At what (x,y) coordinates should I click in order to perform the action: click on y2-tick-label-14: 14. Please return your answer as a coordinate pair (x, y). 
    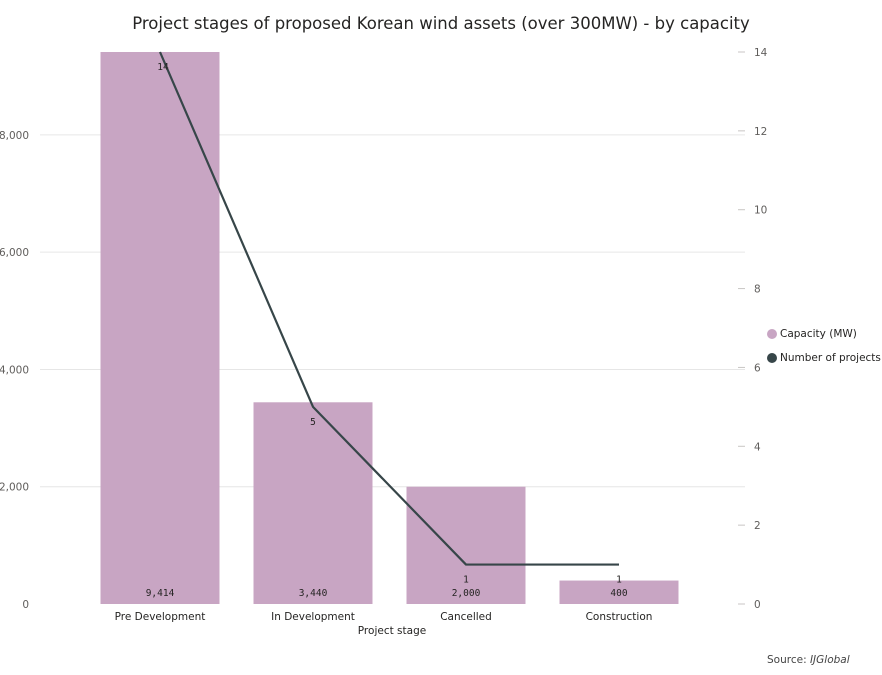
    Looking at the image, I should click on (761, 53).